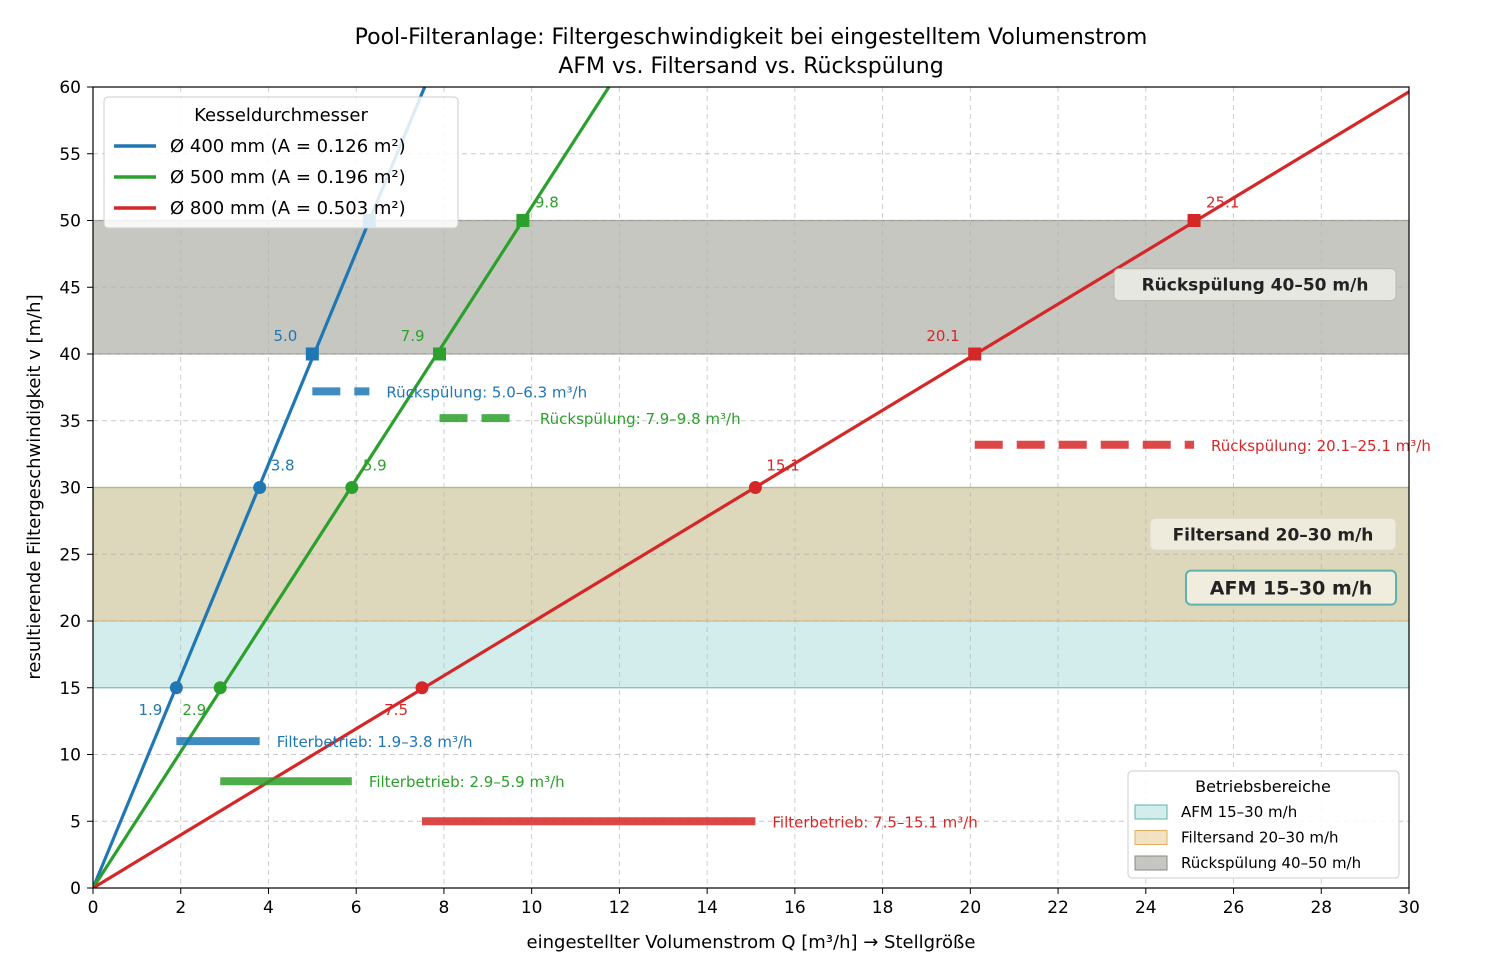 This screenshot has height=975, width=1500. Describe the element at coordinates (707, 908) in the screenshot. I see `x-tick-label-14: 14` at that location.